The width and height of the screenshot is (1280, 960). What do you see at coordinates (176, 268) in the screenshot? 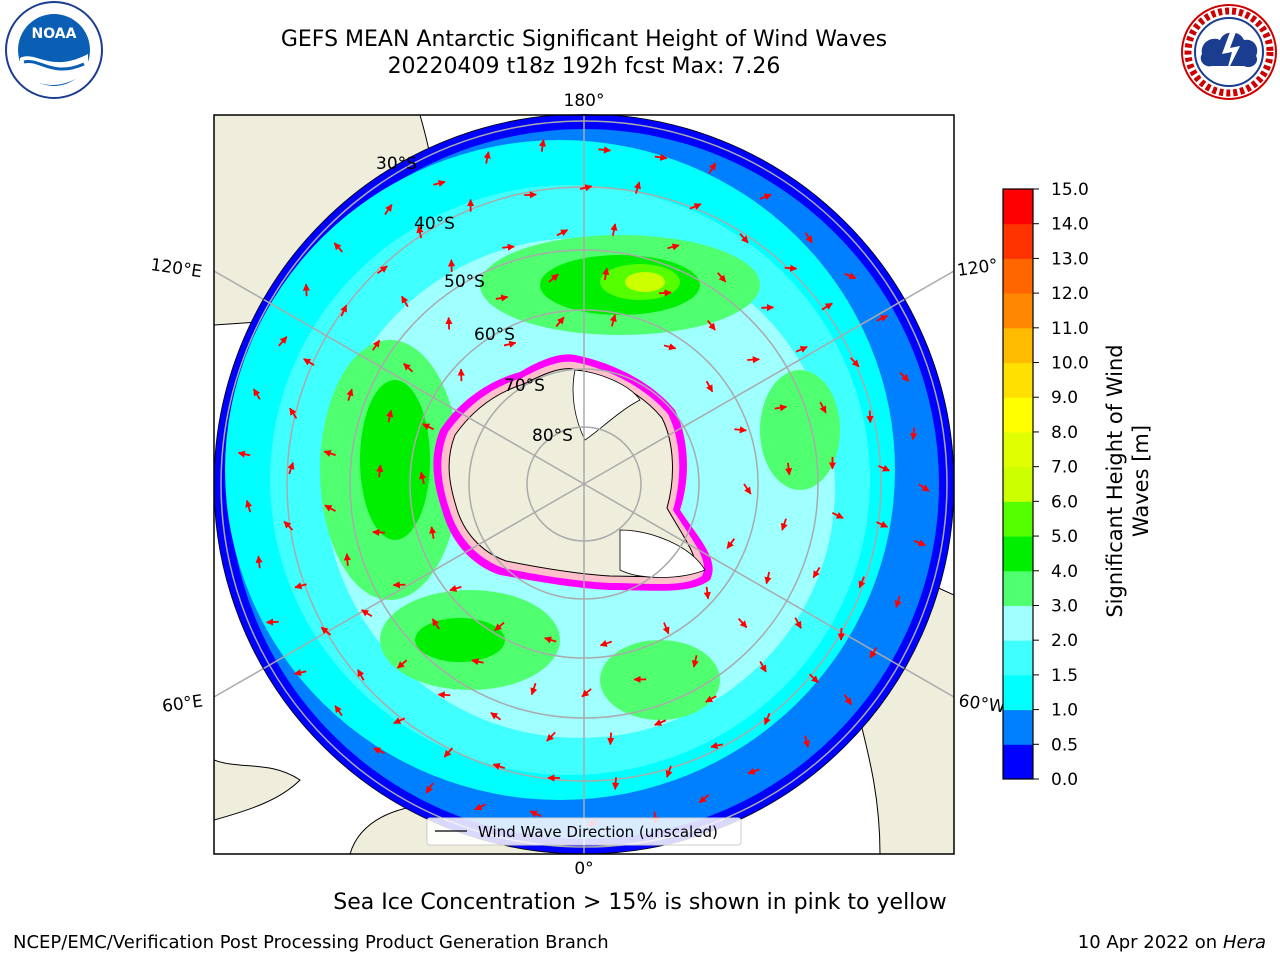
I see `lon-label-120e: 120°E` at bounding box center [176, 268].